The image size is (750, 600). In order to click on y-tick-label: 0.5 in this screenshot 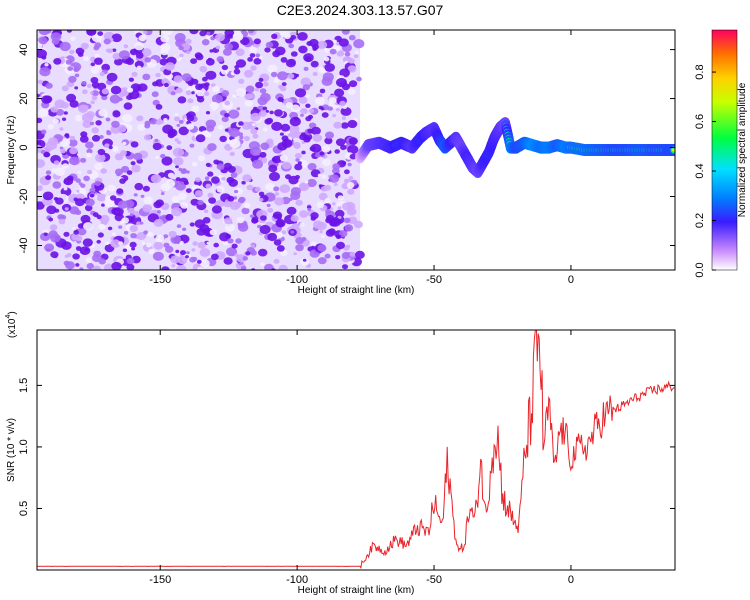, I will do `click(24, 508)`.